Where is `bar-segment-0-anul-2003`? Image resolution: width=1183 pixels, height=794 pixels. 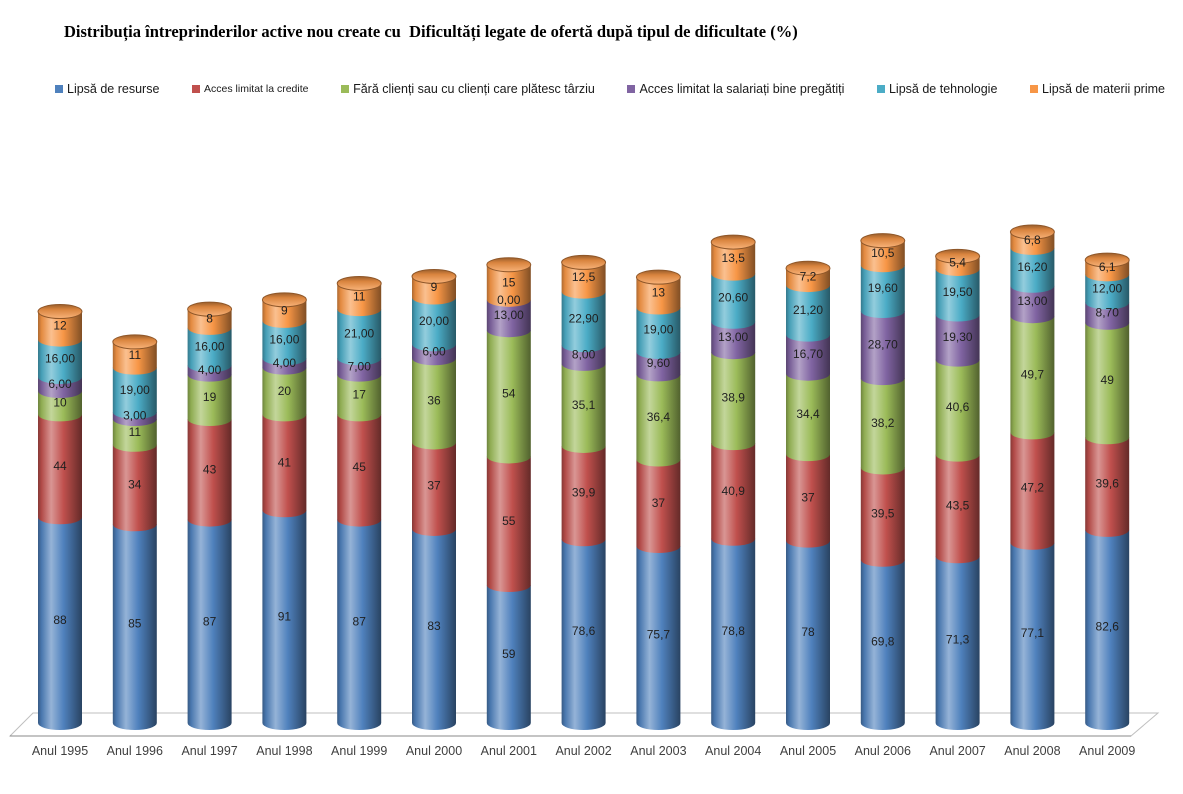
bar-segment-0-anul-2003 is located at coordinates (658, 638).